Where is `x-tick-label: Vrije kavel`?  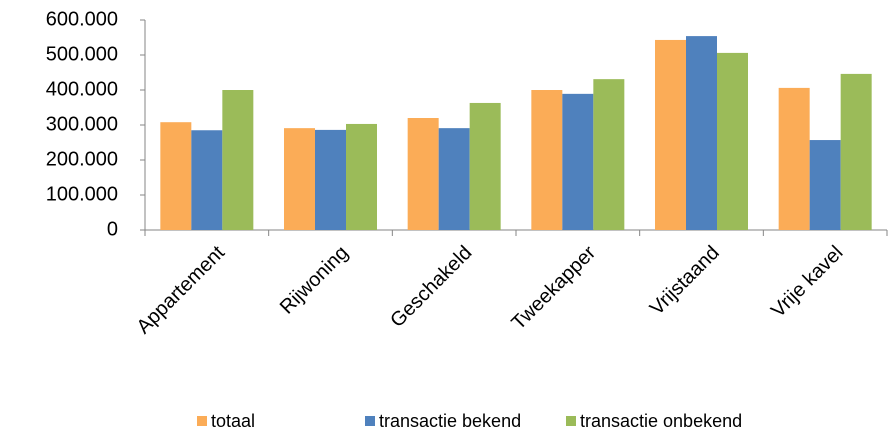
x-tick-label: Vrije kavel is located at coordinates (807, 282).